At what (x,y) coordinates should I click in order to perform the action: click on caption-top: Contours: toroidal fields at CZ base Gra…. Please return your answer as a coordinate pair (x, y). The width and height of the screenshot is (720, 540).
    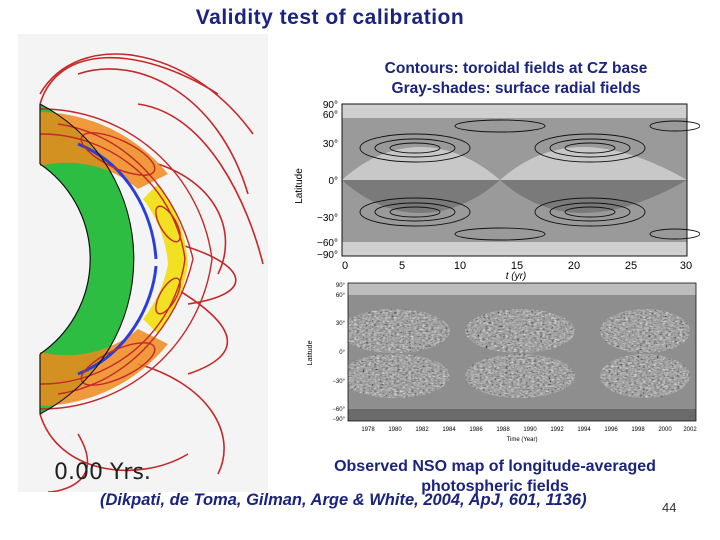
    Looking at the image, I should click on (516, 78).